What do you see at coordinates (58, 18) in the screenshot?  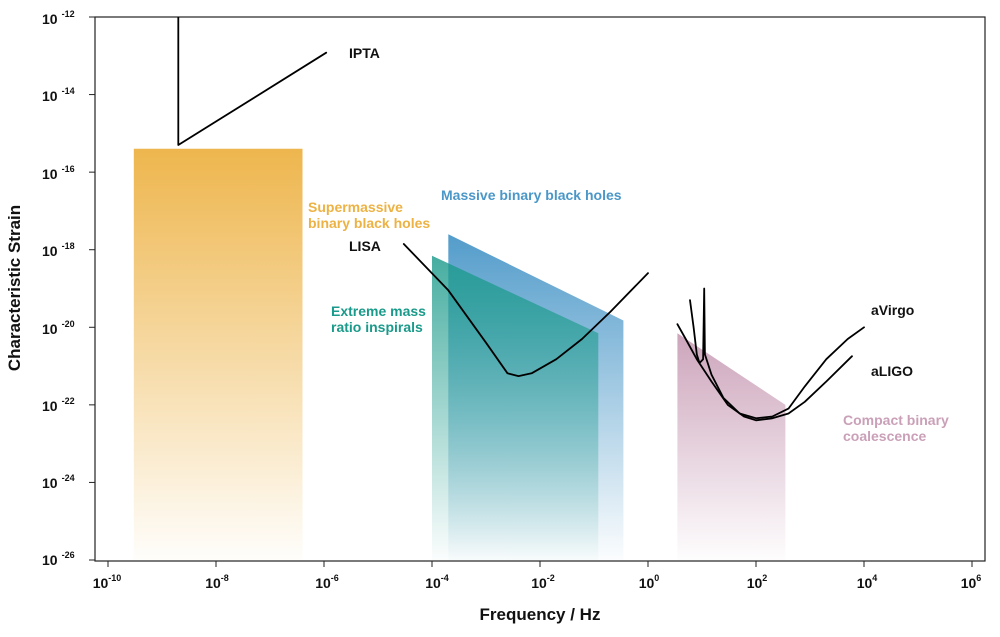 I see `y-tick-label: 10 -12` at bounding box center [58, 18].